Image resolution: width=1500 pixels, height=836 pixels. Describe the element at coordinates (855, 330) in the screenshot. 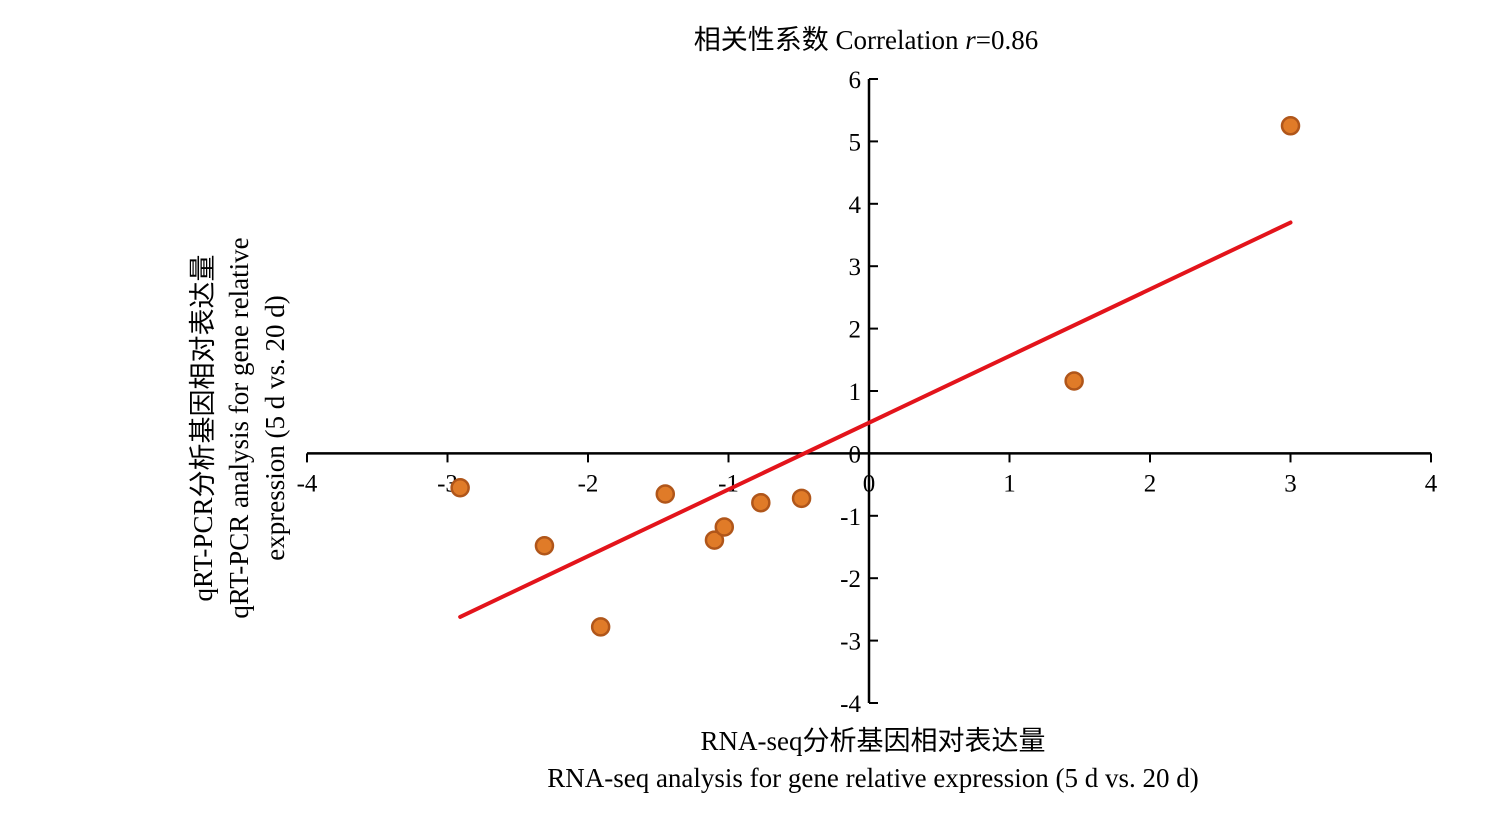

I see `y-tick-label: 2` at that location.